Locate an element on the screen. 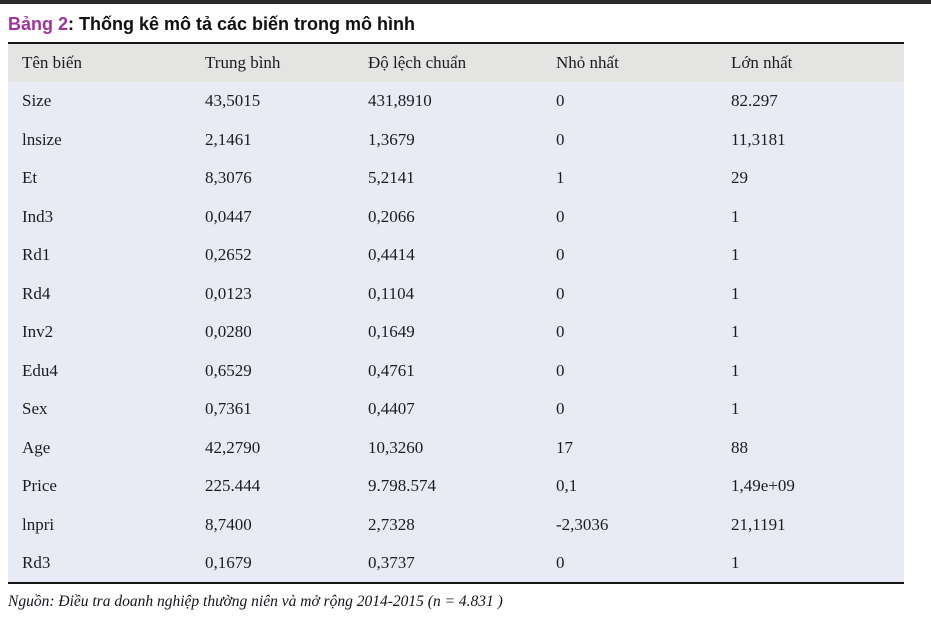  cell-variable-name: Et is located at coordinates (30, 178).